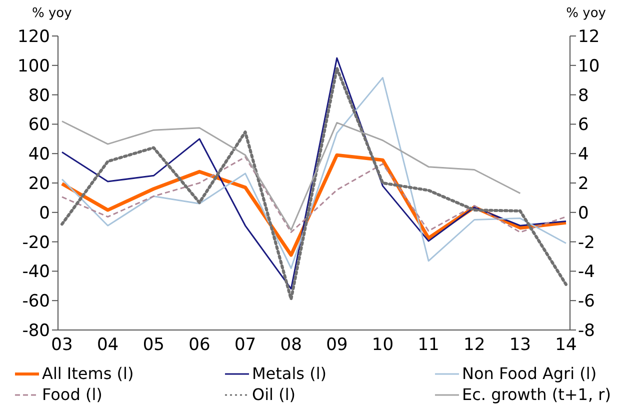 This screenshot has height=410, width=626. Describe the element at coordinates (36, 302) in the screenshot. I see `y-tick-label: -60` at that location.